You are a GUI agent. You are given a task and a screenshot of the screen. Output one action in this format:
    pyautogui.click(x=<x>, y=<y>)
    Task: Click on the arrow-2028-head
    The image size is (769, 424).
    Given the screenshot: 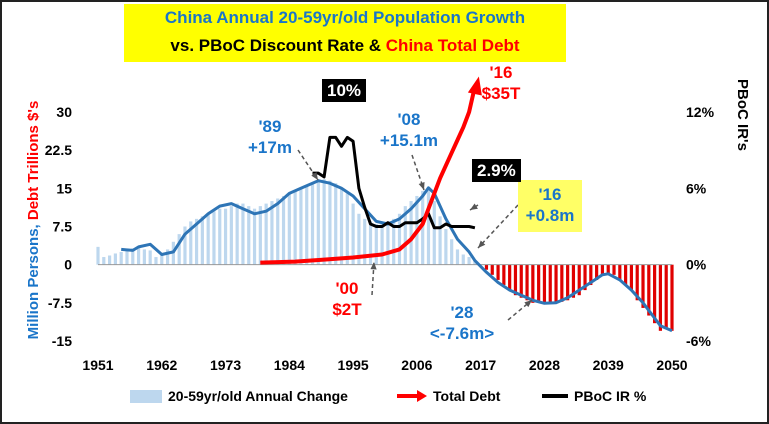 What is the action you would take?
    pyautogui.click(x=528, y=304)
    